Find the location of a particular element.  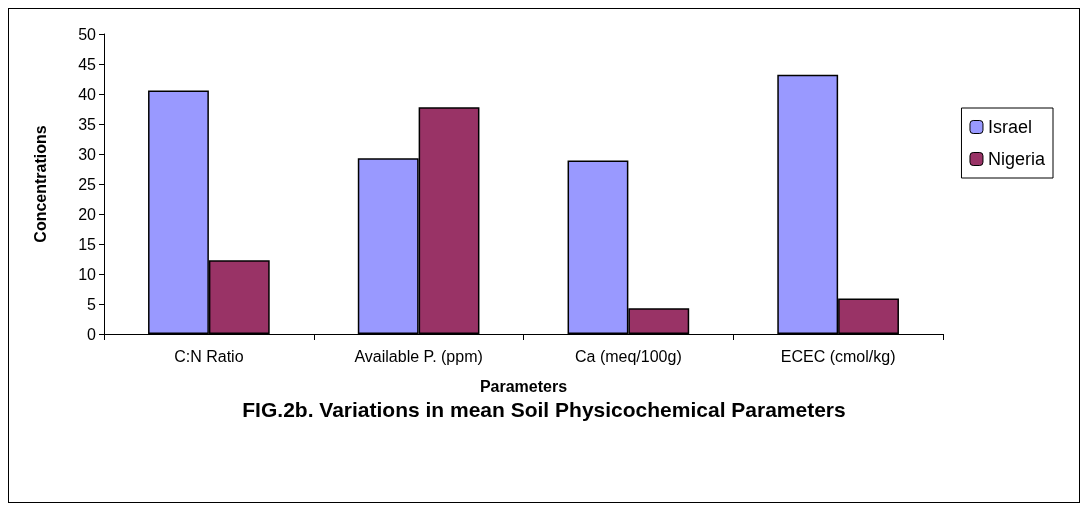

y-tick-label: 0 is located at coordinates (92, 334).